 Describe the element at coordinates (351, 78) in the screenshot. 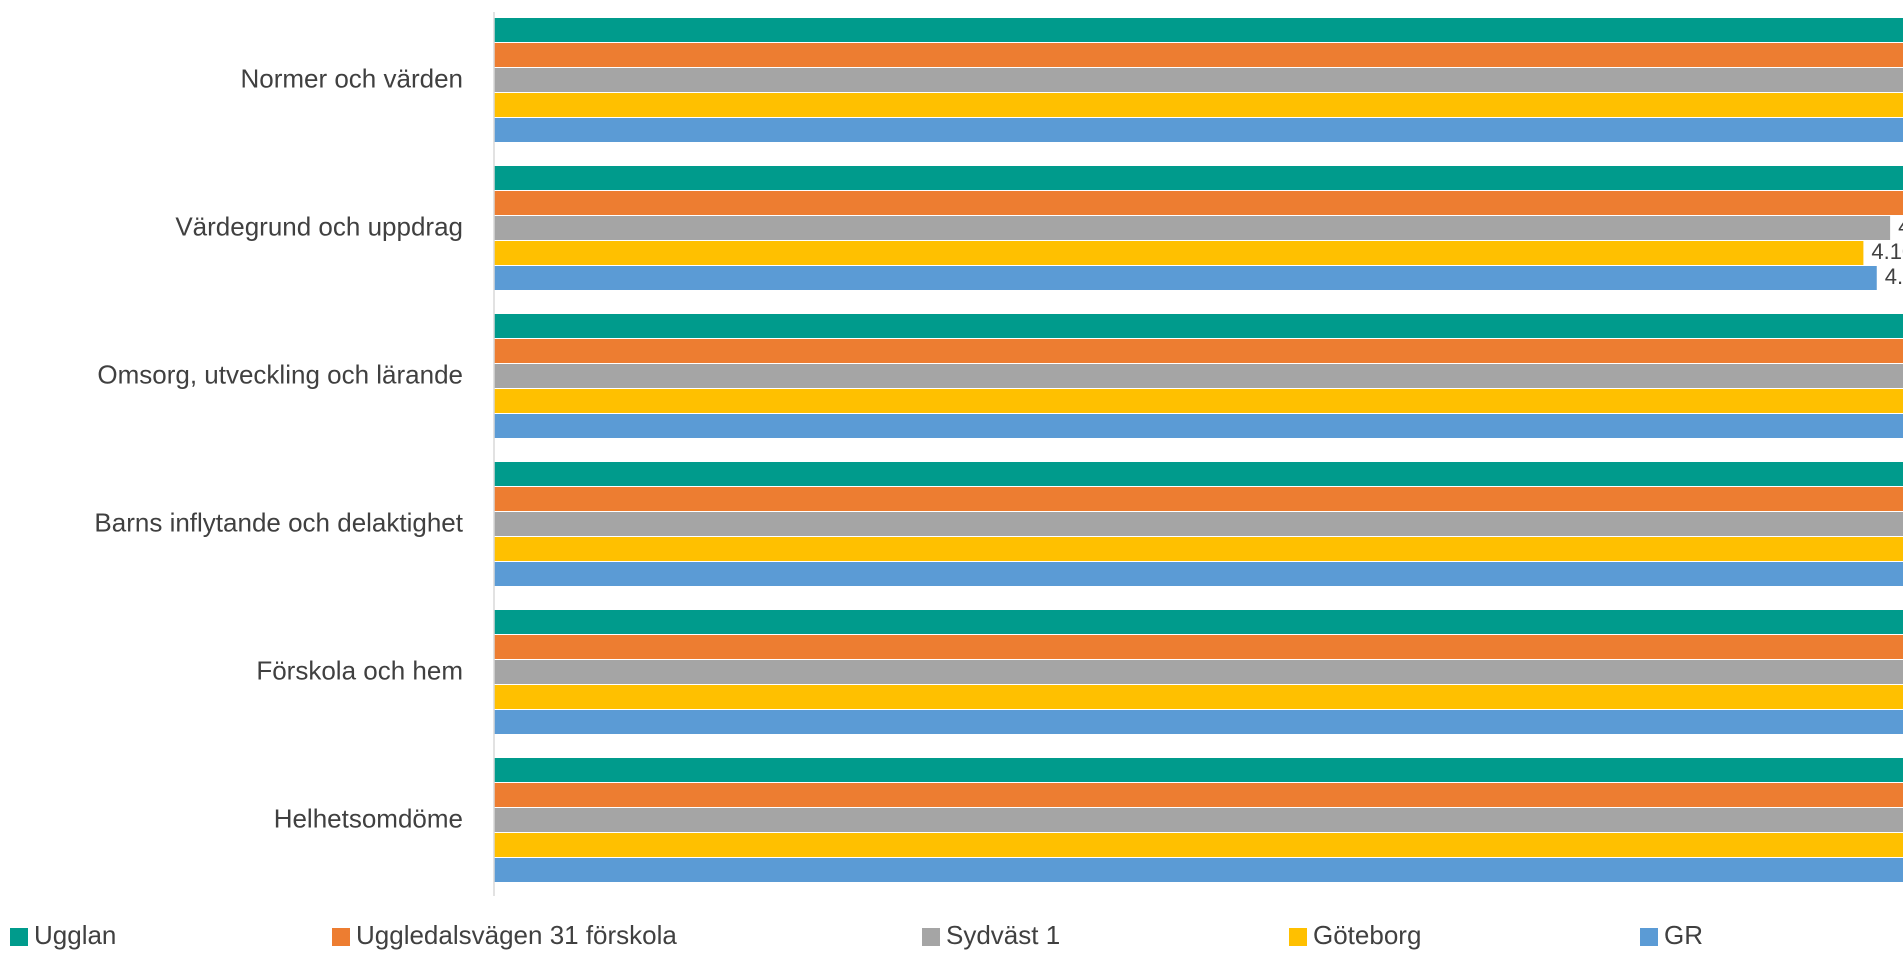

I see `category-label: Normer och värden` at that location.